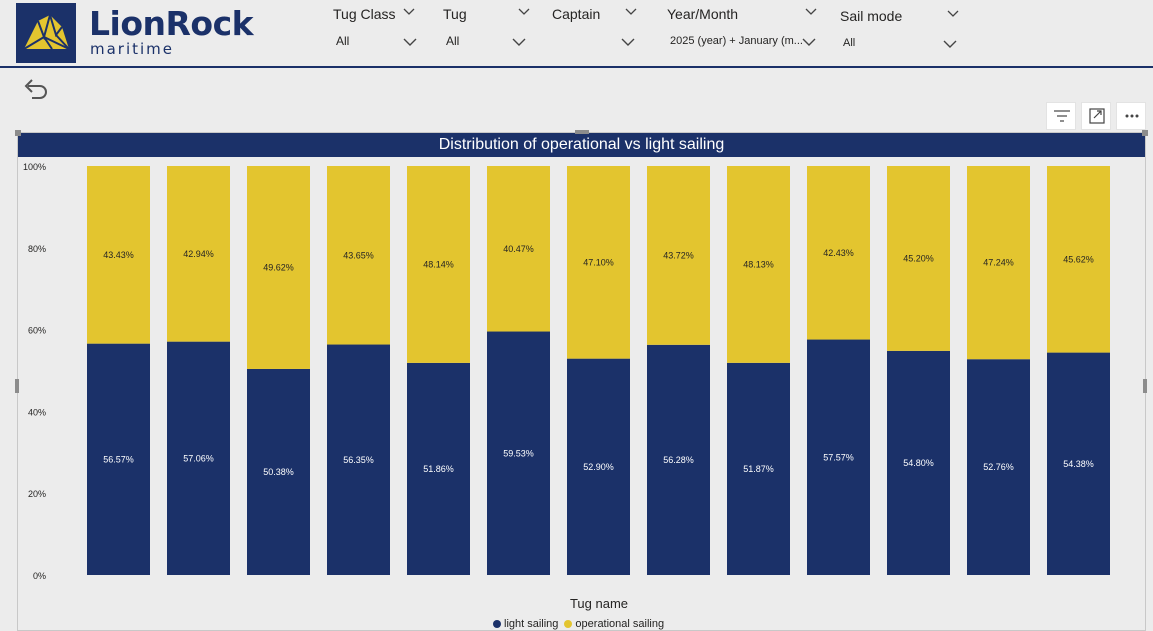  I want to click on data-label-light-sailing: 57.57%, so click(838, 457).